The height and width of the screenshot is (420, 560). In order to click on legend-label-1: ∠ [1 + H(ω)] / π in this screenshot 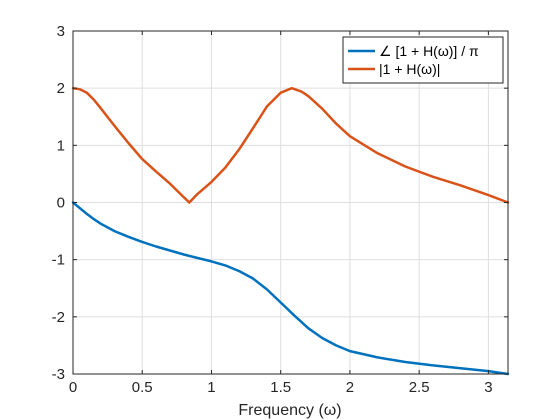, I will do `click(429, 51)`.